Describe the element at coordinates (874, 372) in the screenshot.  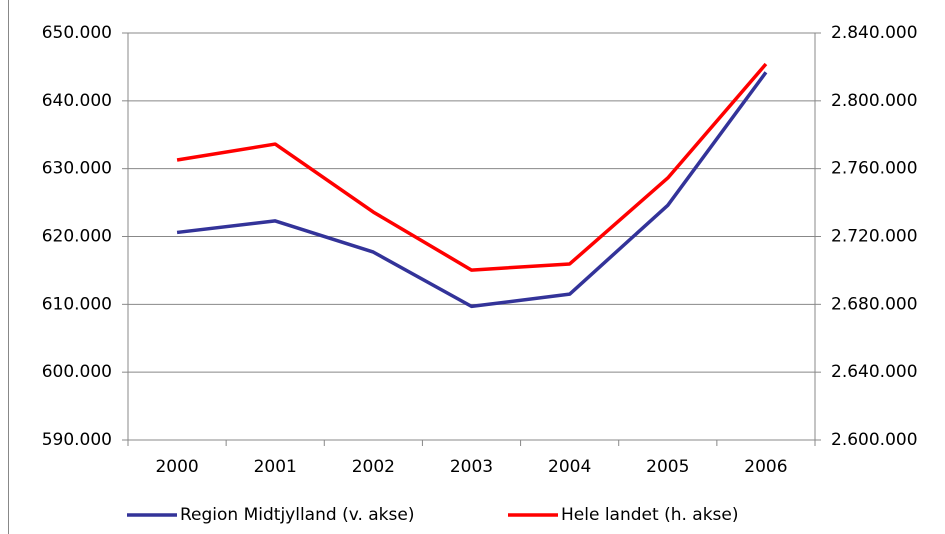
I see `y2-tick-label: 2.640.000` at that location.